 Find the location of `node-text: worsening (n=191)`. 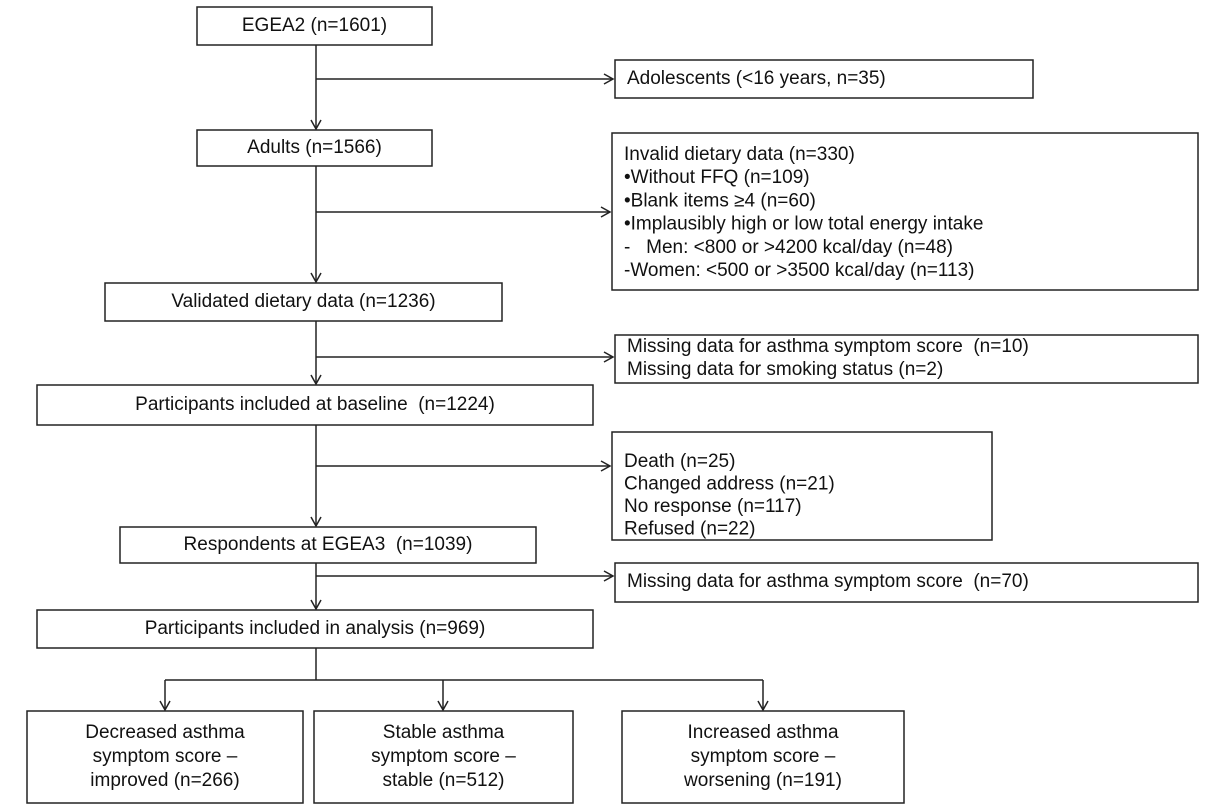

node-text: worsening (n=191) is located at coordinates (762, 780).